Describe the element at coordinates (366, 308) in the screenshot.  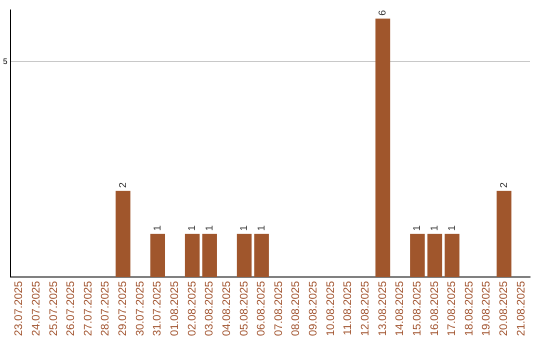
I see `x-tick-label: 12.08.2025` at that location.